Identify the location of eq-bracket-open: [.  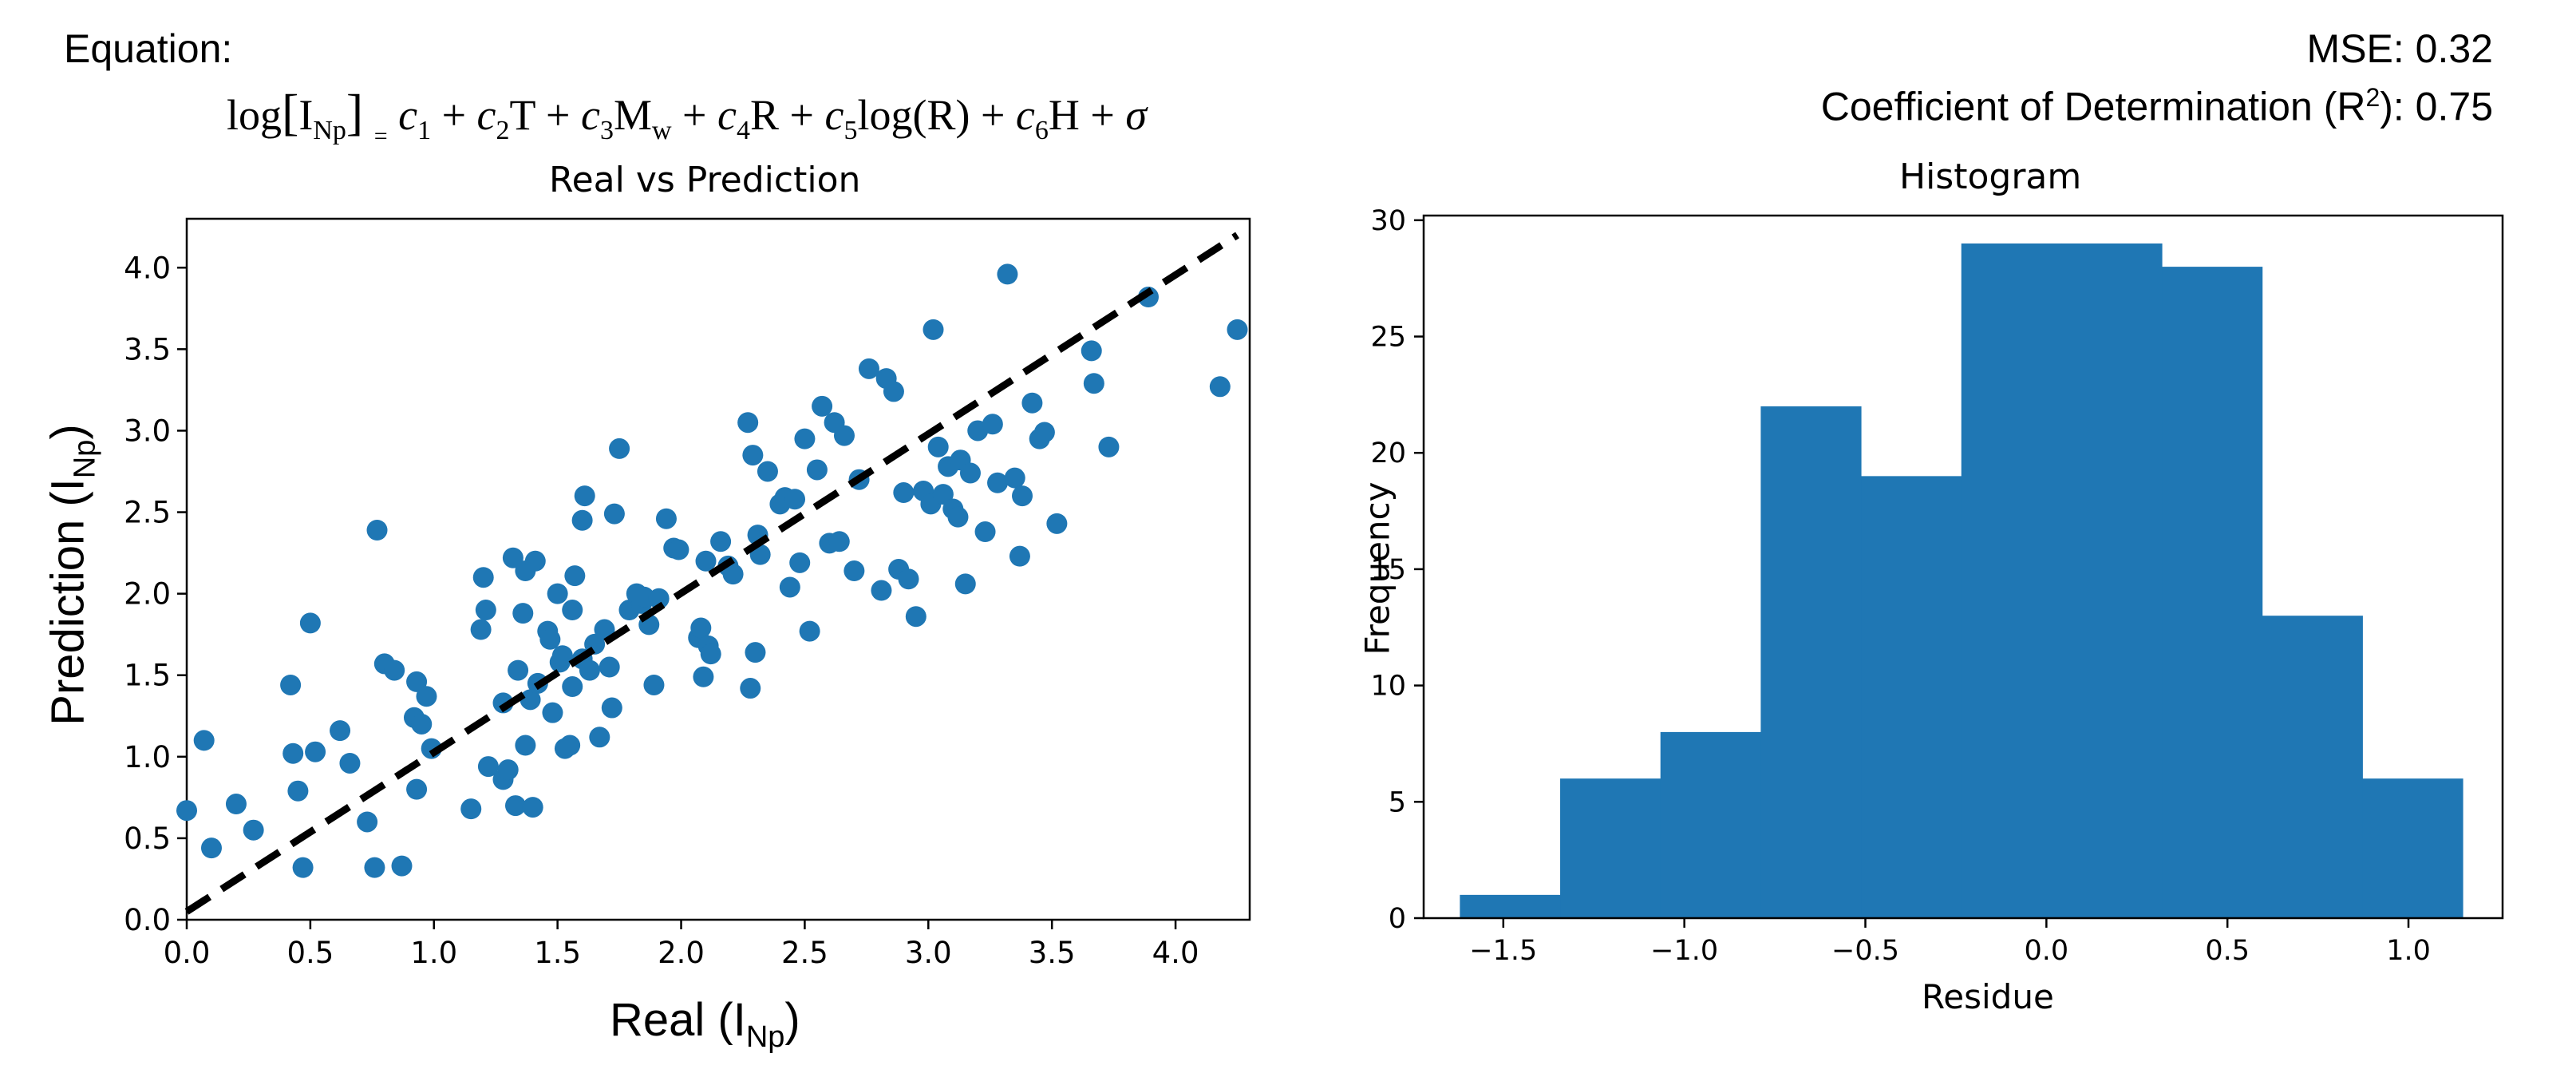
(290, 113).